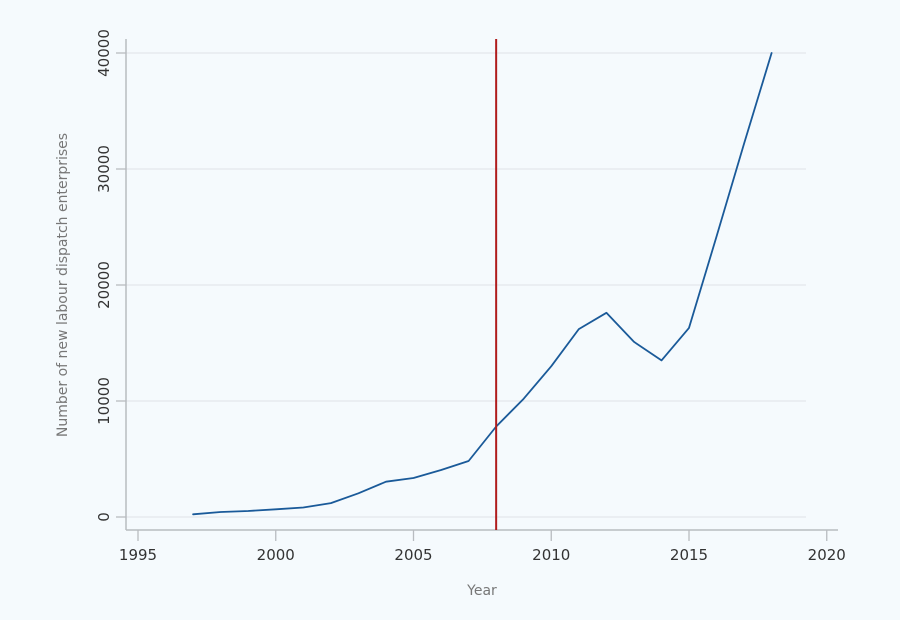  I want to click on y-tick-label: 10000, so click(104, 401).